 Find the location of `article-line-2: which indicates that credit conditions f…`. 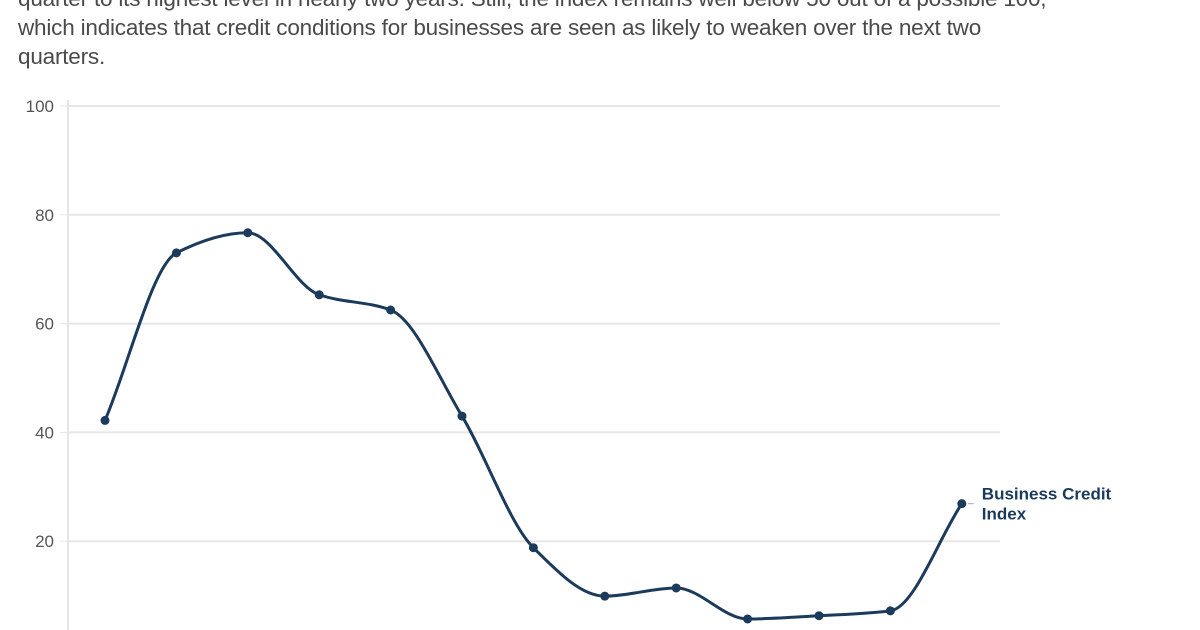

article-line-2: which indicates that credit conditions f… is located at coordinates (500, 27).